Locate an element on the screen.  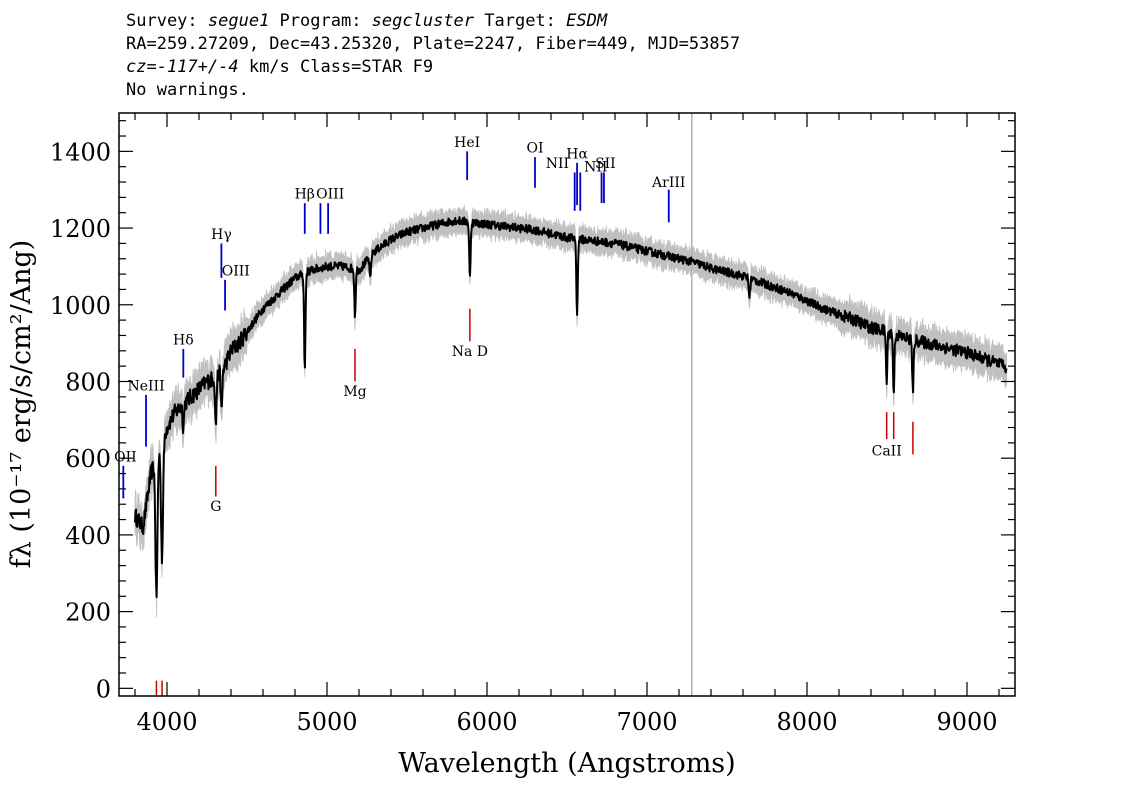
emission-line-label: HeI is located at coordinates (467, 143).